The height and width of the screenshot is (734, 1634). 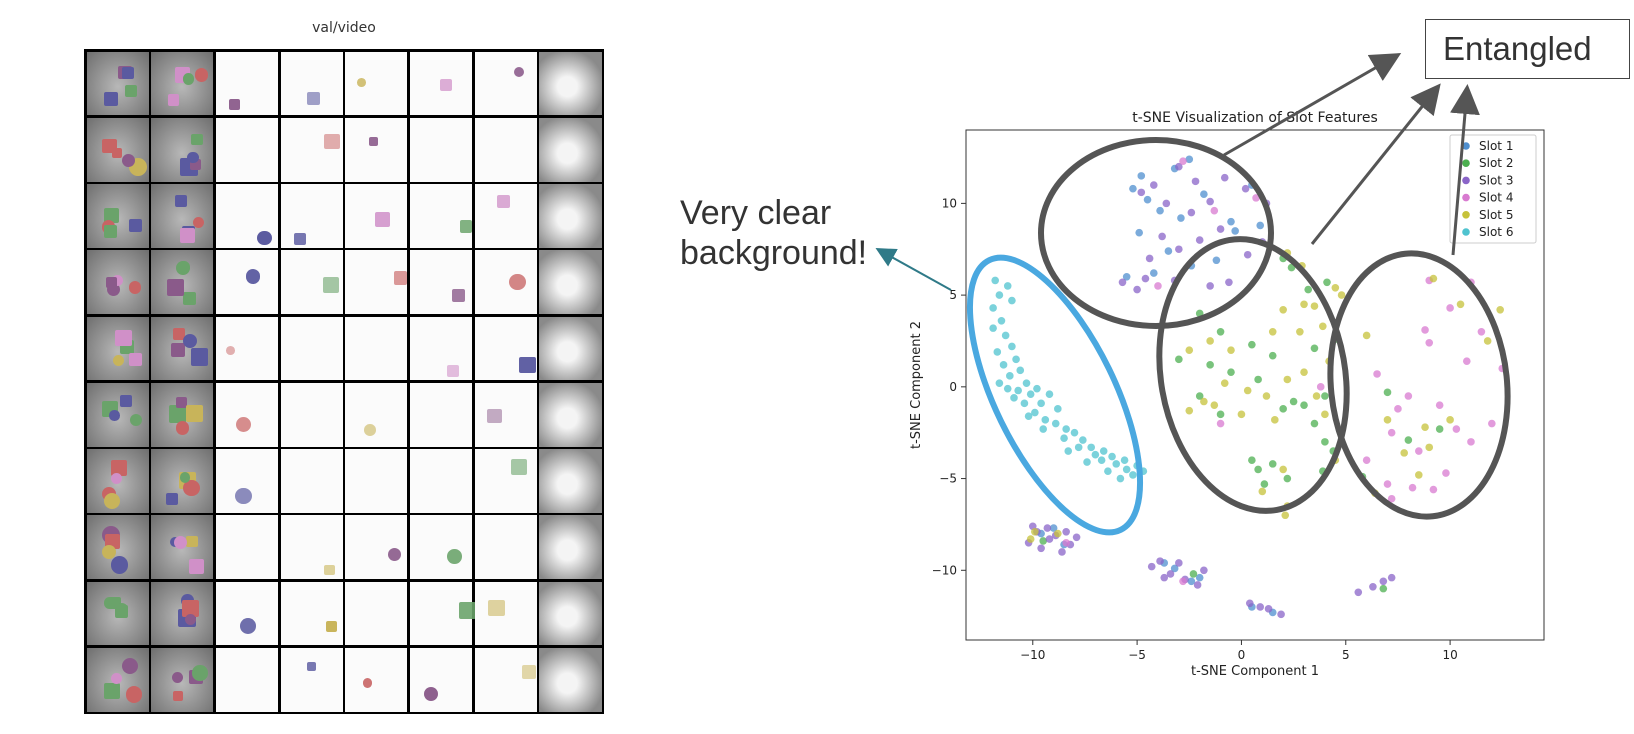 I want to click on legend-label: Slot 4, so click(x=1496, y=198).